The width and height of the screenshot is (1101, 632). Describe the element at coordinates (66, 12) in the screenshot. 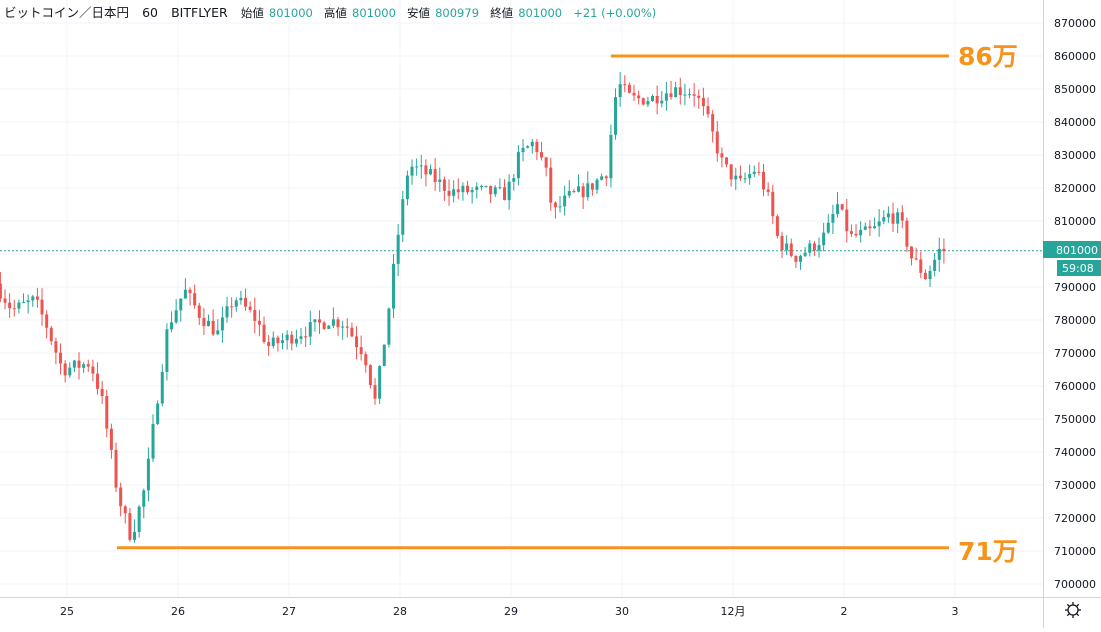

I see `symbol-name: ビットコイン／日本円` at that location.